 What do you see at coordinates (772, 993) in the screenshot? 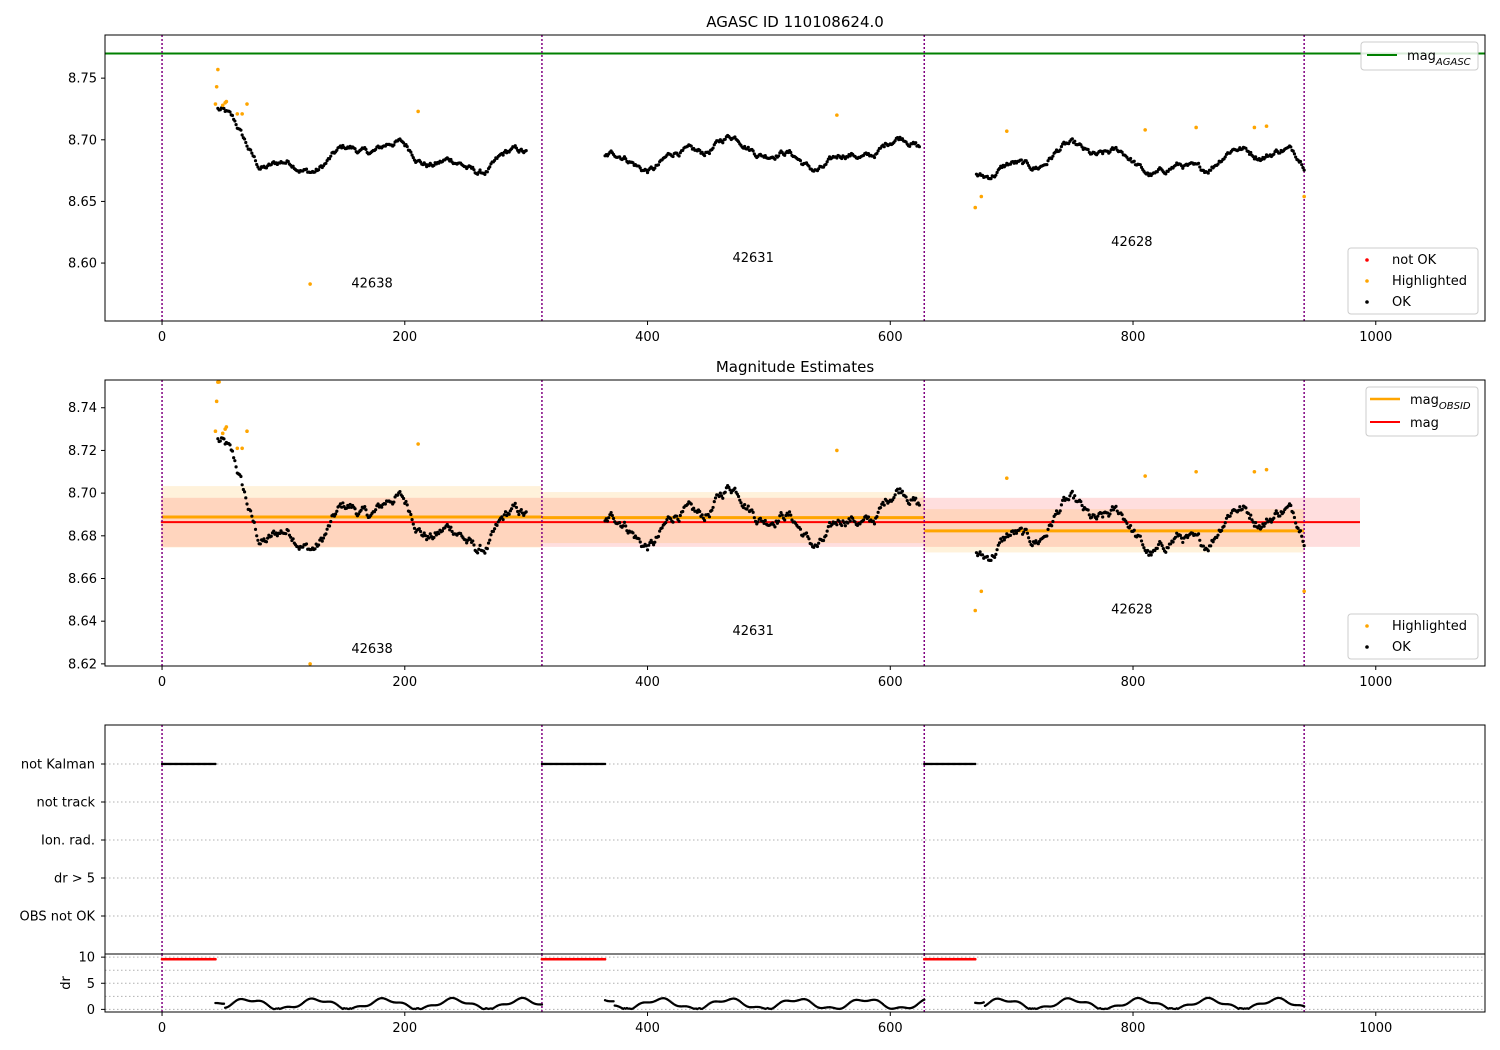
I see `dr-panel: 0 200 400 600 800 1000 0 5 10 dr` at bounding box center [772, 993].